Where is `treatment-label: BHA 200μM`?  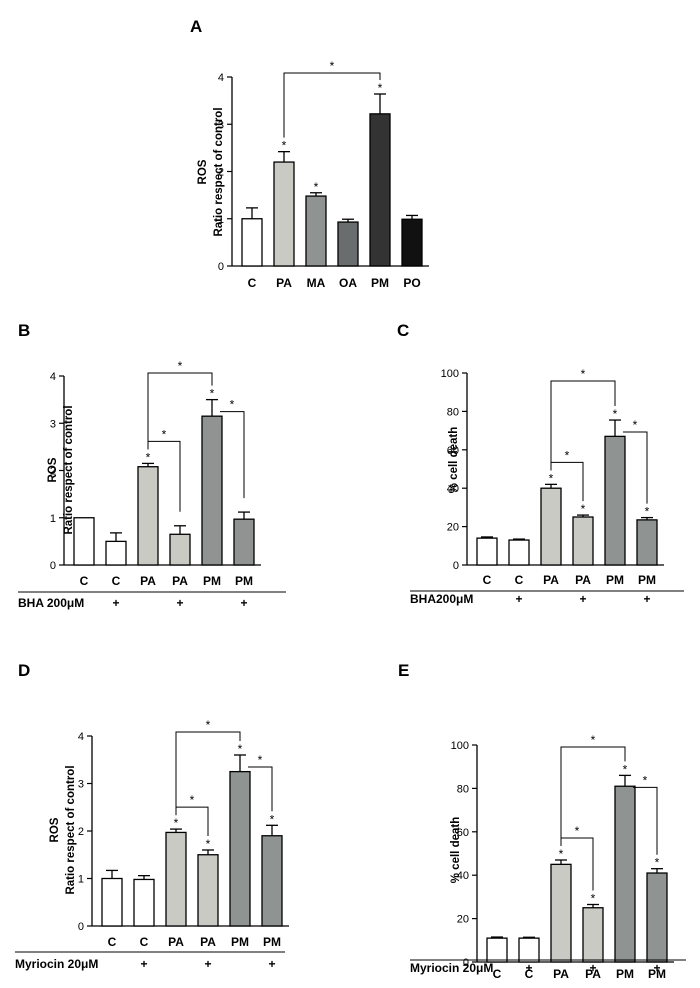 treatment-label: BHA 200μM is located at coordinates (51, 603).